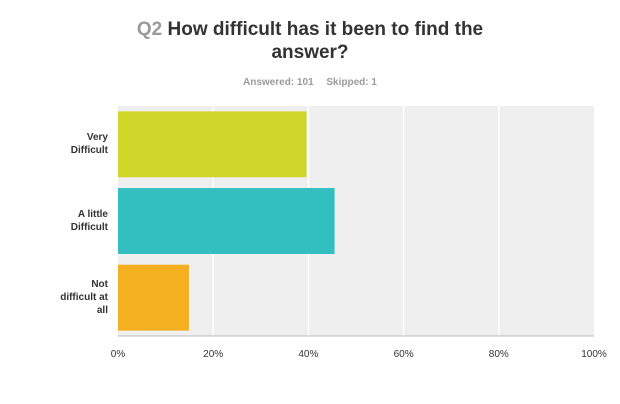  I want to click on x-tick-label: 20%, so click(213, 354).